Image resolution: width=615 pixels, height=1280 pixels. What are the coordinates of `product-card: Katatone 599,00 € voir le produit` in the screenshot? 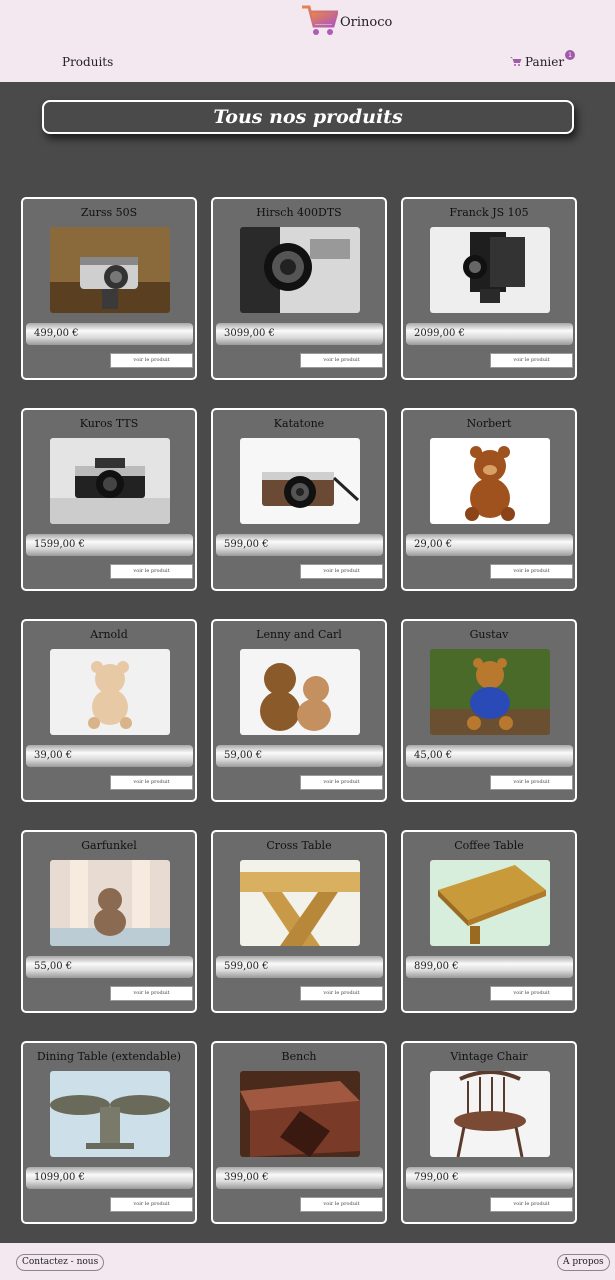 It's located at (299, 499).